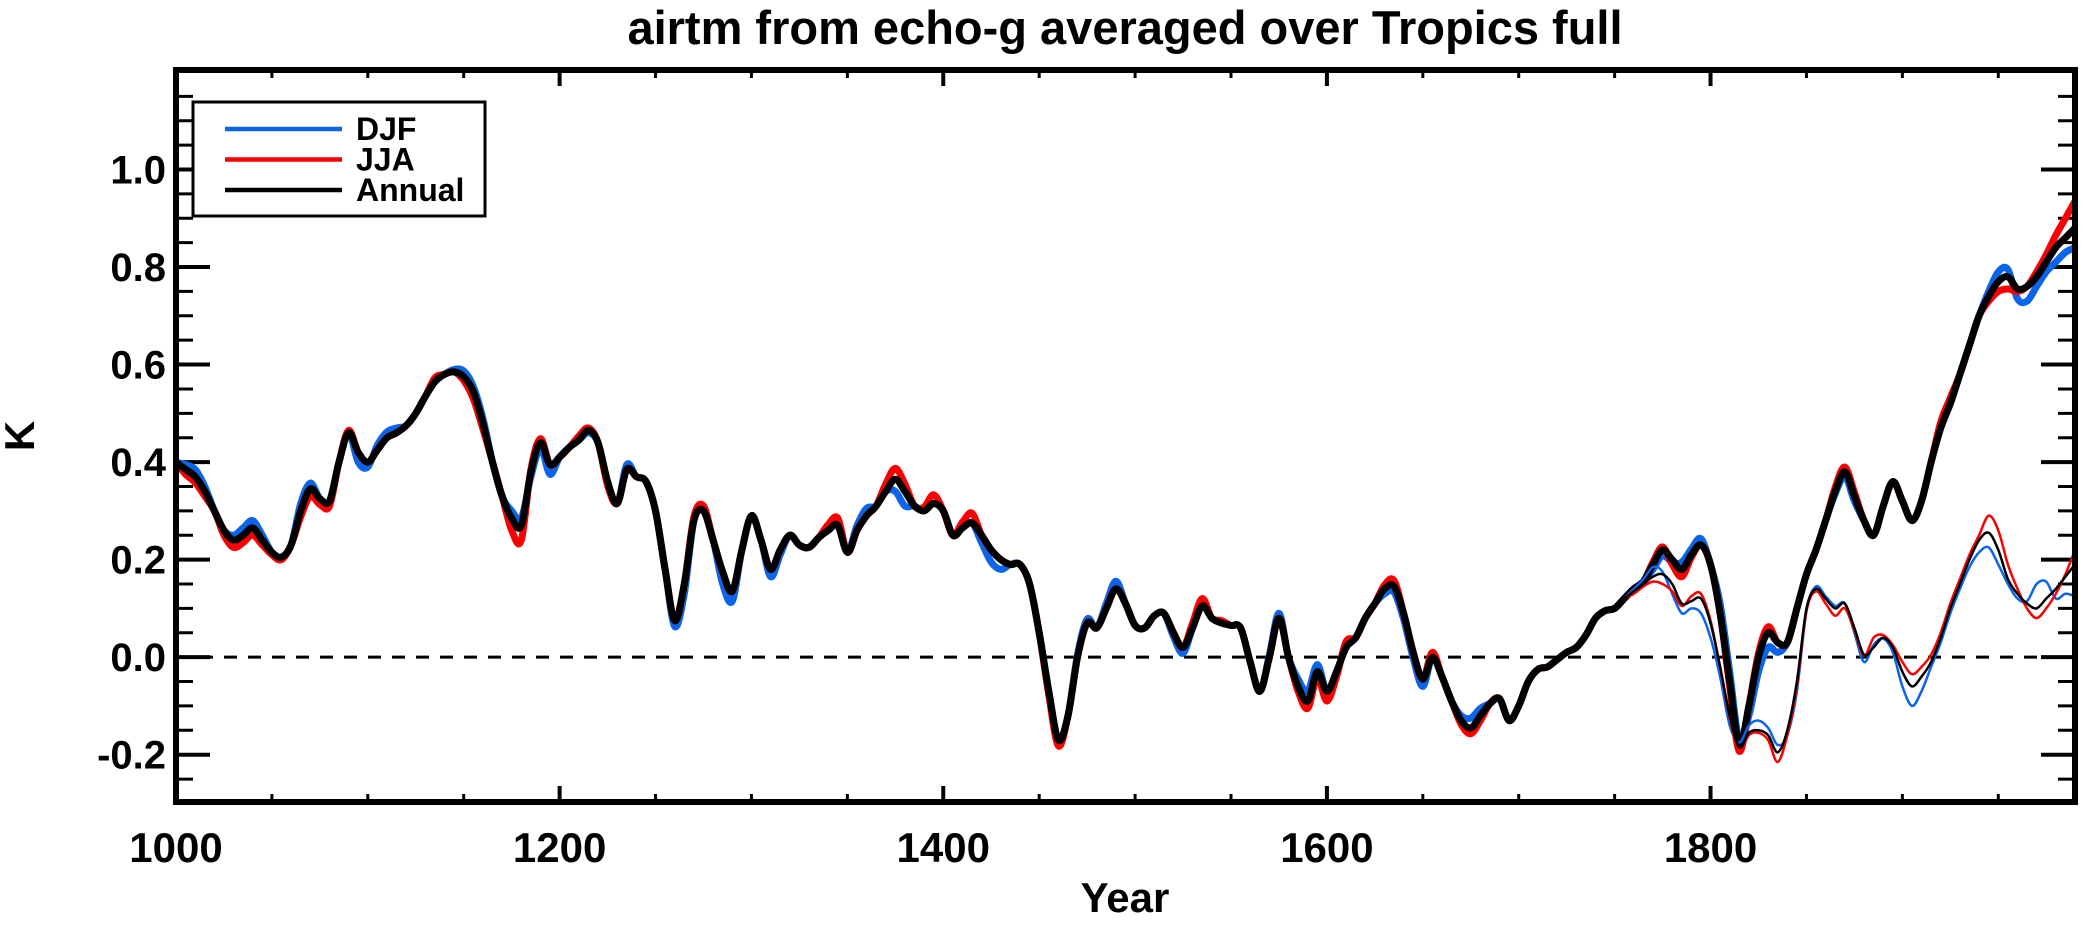 This screenshot has height=928, width=2081. What do you see at coordinates (943, 847) in the screenshot?
I see `x-tick-label: 1400` at bounding box center [943, 847].